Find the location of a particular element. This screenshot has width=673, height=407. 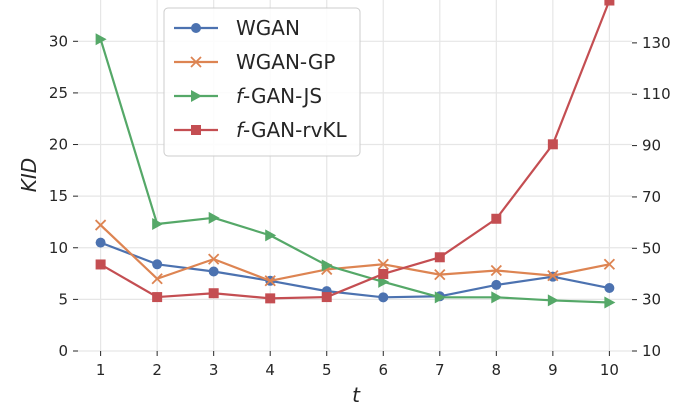

legend-item: f-GAN-JS is located at coordinates (248, 96).